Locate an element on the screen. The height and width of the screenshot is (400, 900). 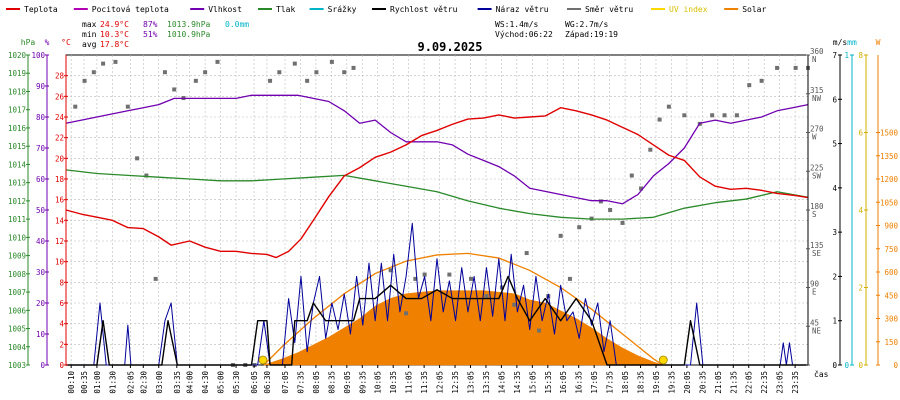
stats-min-hum: 51% is located at coordinates (150, 34).